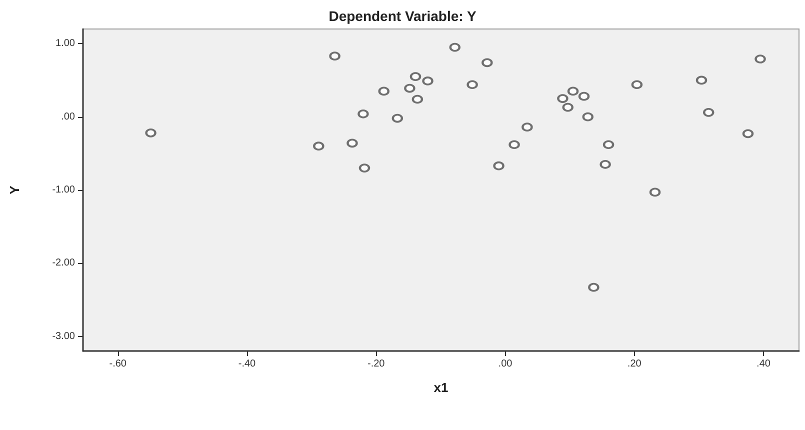  What do you see at coordinates (763, 364) in the screenshot?
I see `x-tick-label: .40` at bounding box center [763, 364].